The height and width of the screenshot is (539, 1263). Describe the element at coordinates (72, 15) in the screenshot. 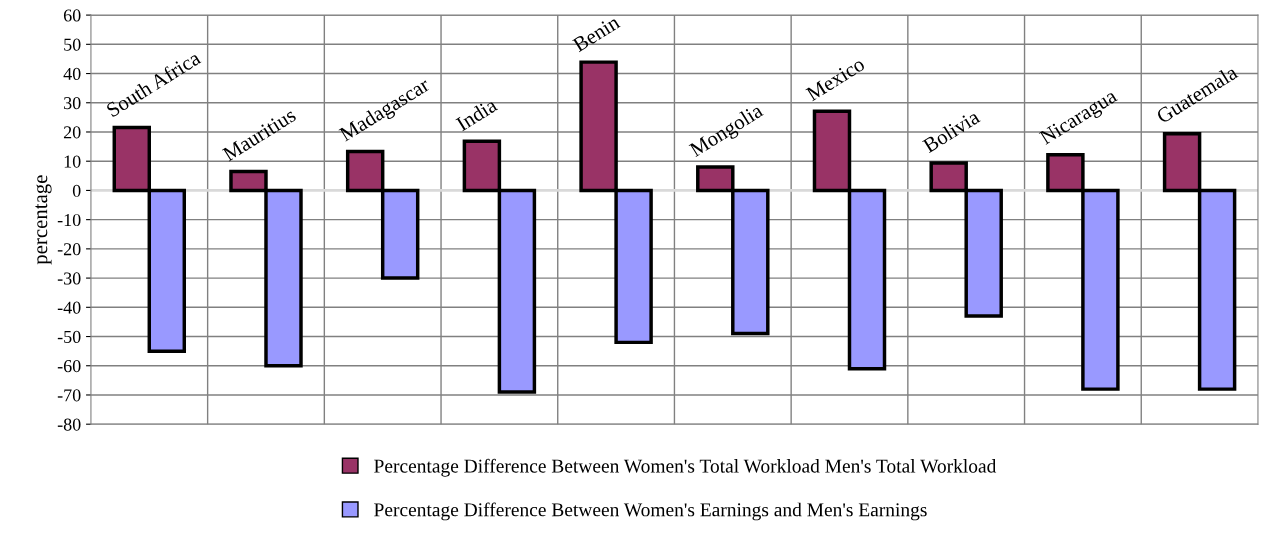

I see `y-tick-label: 60` at that location.